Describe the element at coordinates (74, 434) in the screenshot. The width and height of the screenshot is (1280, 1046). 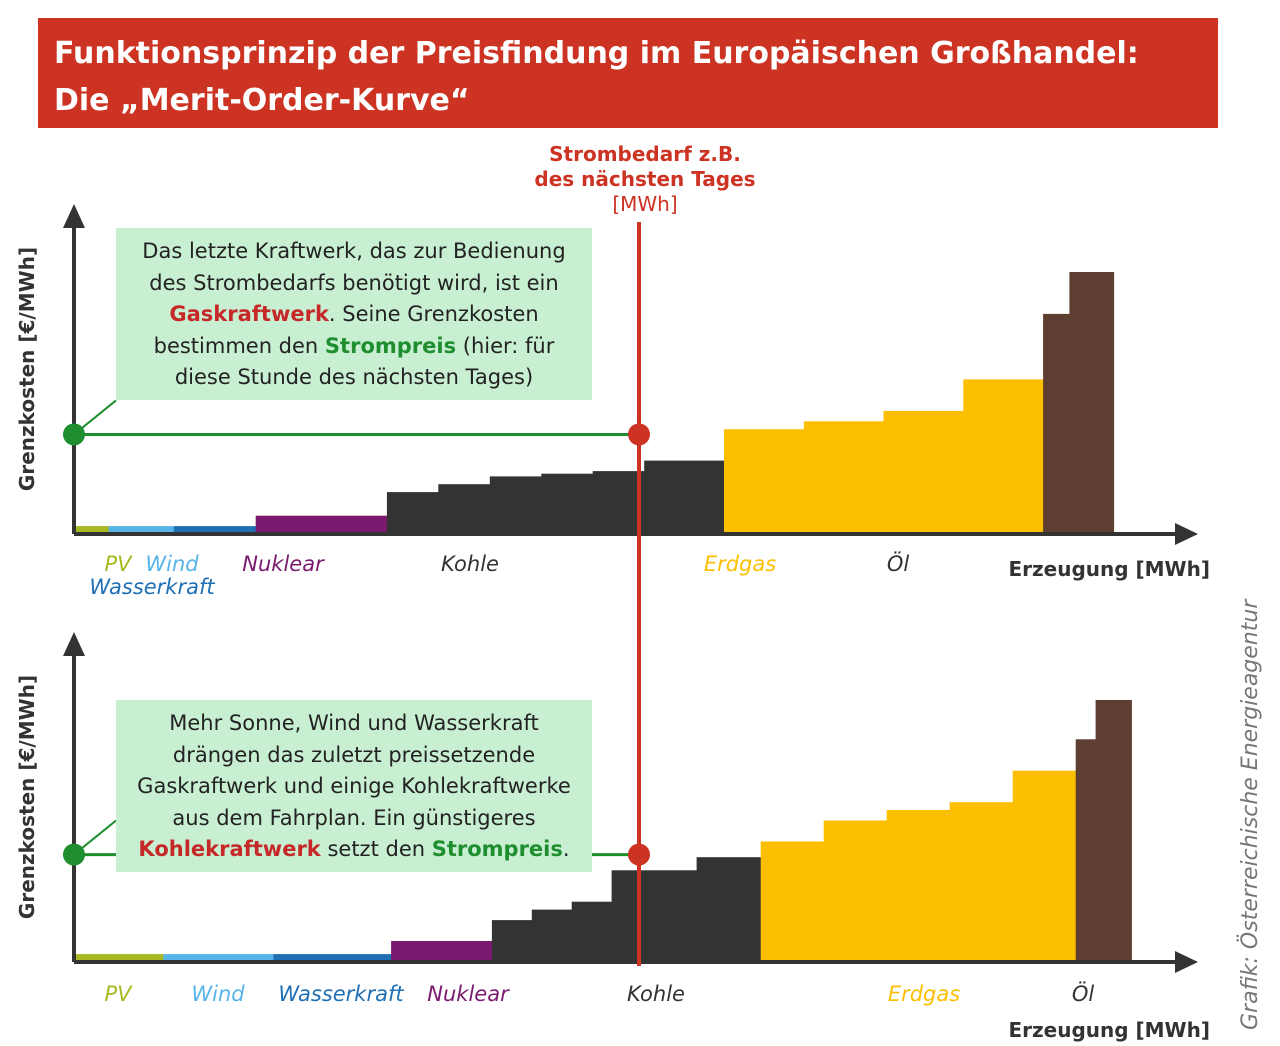
I see `top-price-marker` at that location.